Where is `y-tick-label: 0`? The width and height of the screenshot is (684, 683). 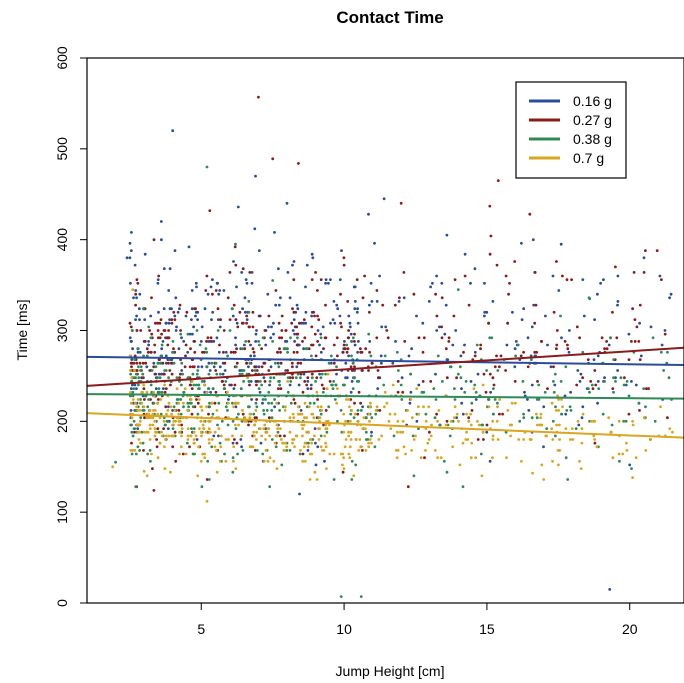
y-tick-label: 0 is located at coordinates (62, 603).